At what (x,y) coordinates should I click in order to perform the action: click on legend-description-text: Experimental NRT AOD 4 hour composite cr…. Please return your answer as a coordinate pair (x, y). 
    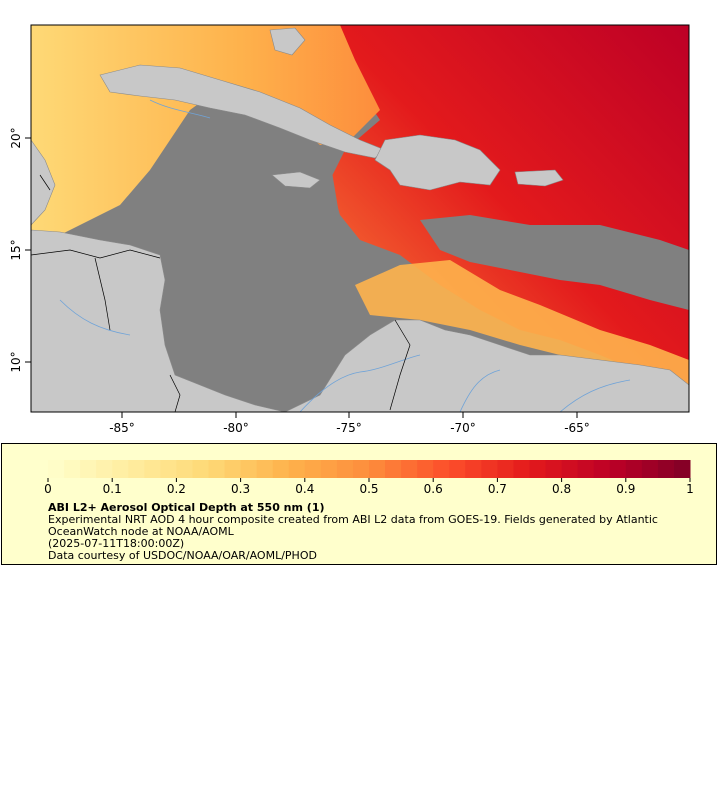
    Looking at the image, I should click on (353, 525).